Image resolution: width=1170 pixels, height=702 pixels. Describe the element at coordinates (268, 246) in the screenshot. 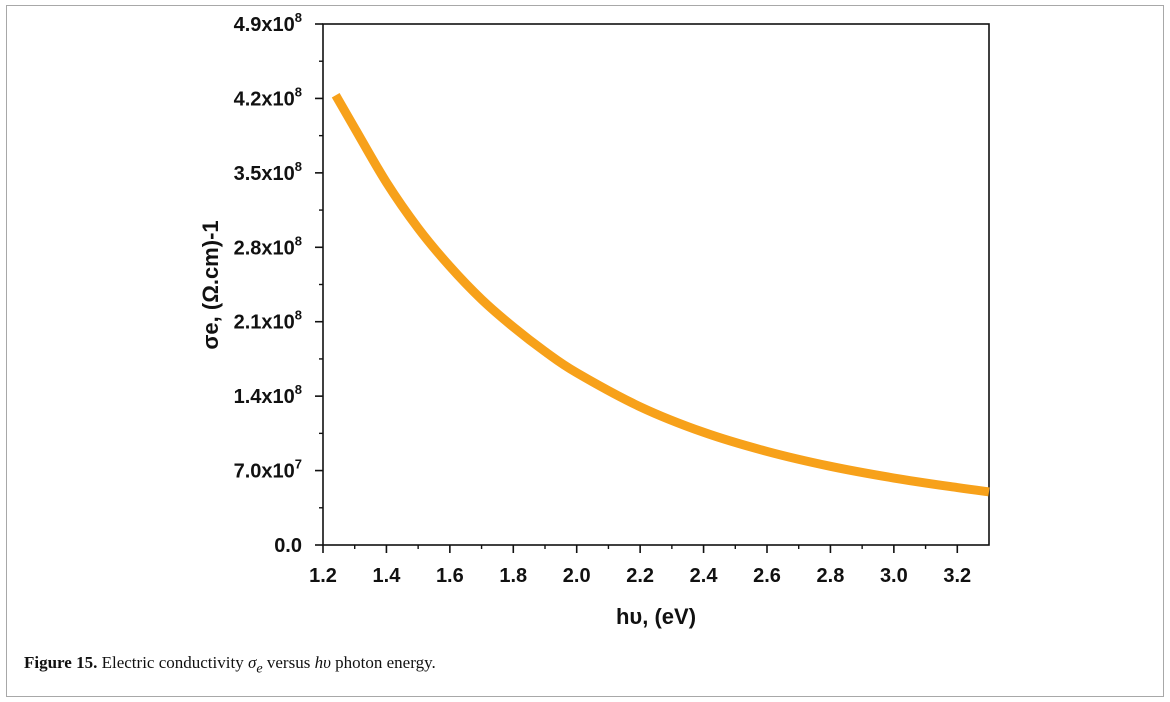

I see `y-tick-label: 2.8x10⁸` at that location.